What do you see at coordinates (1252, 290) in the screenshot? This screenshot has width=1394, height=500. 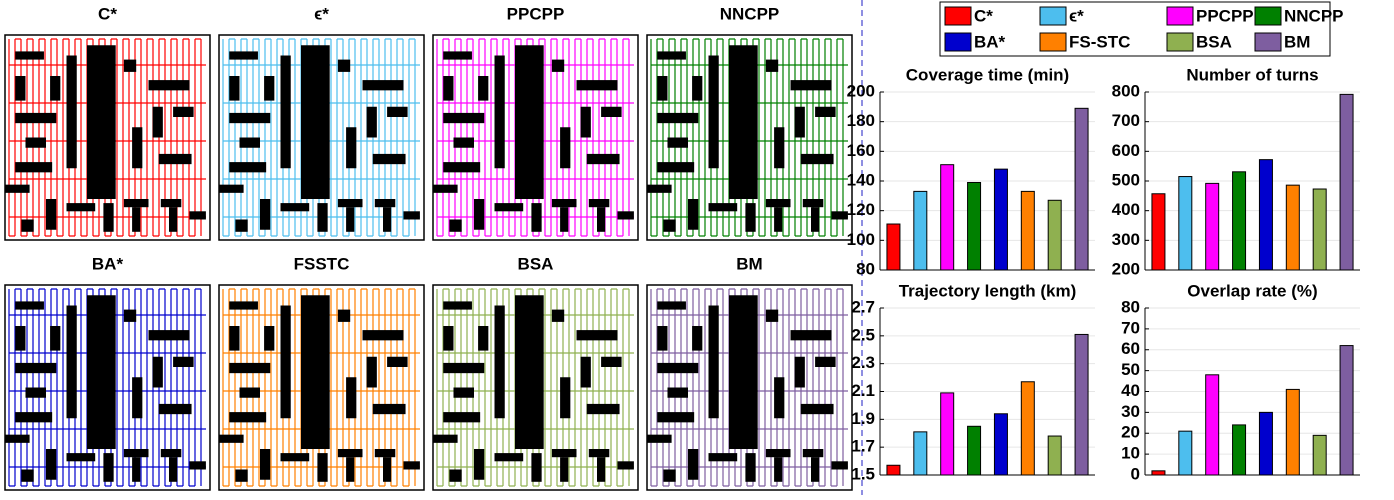 I see `chart-title: Overlap rate (%)` at bounding box center [1252, 290].